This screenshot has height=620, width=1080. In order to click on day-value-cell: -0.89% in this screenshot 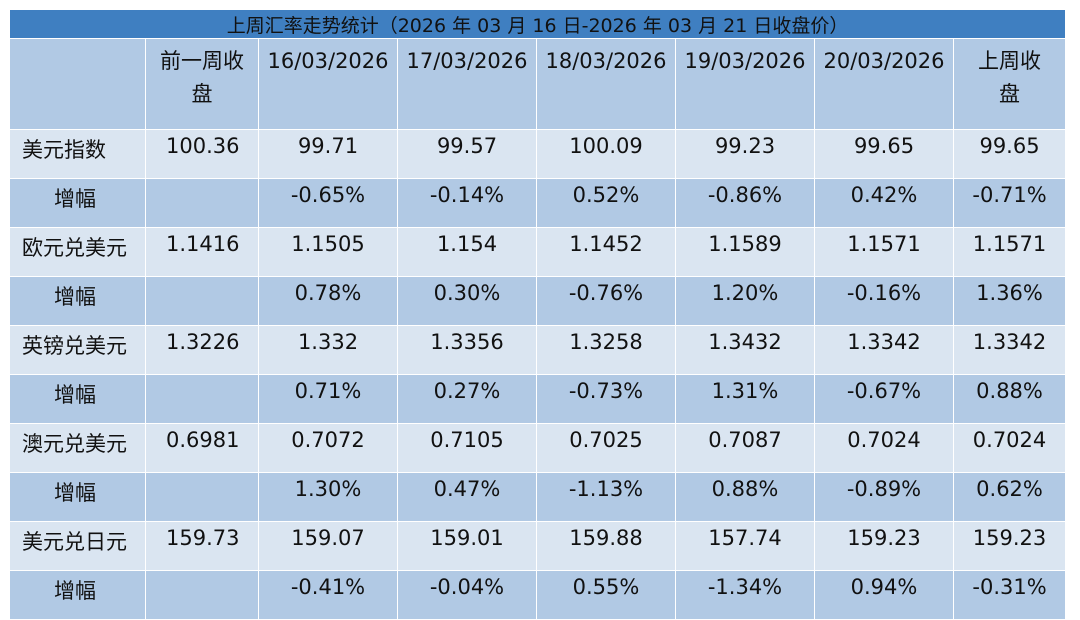, I will do `click(884, 497)`.